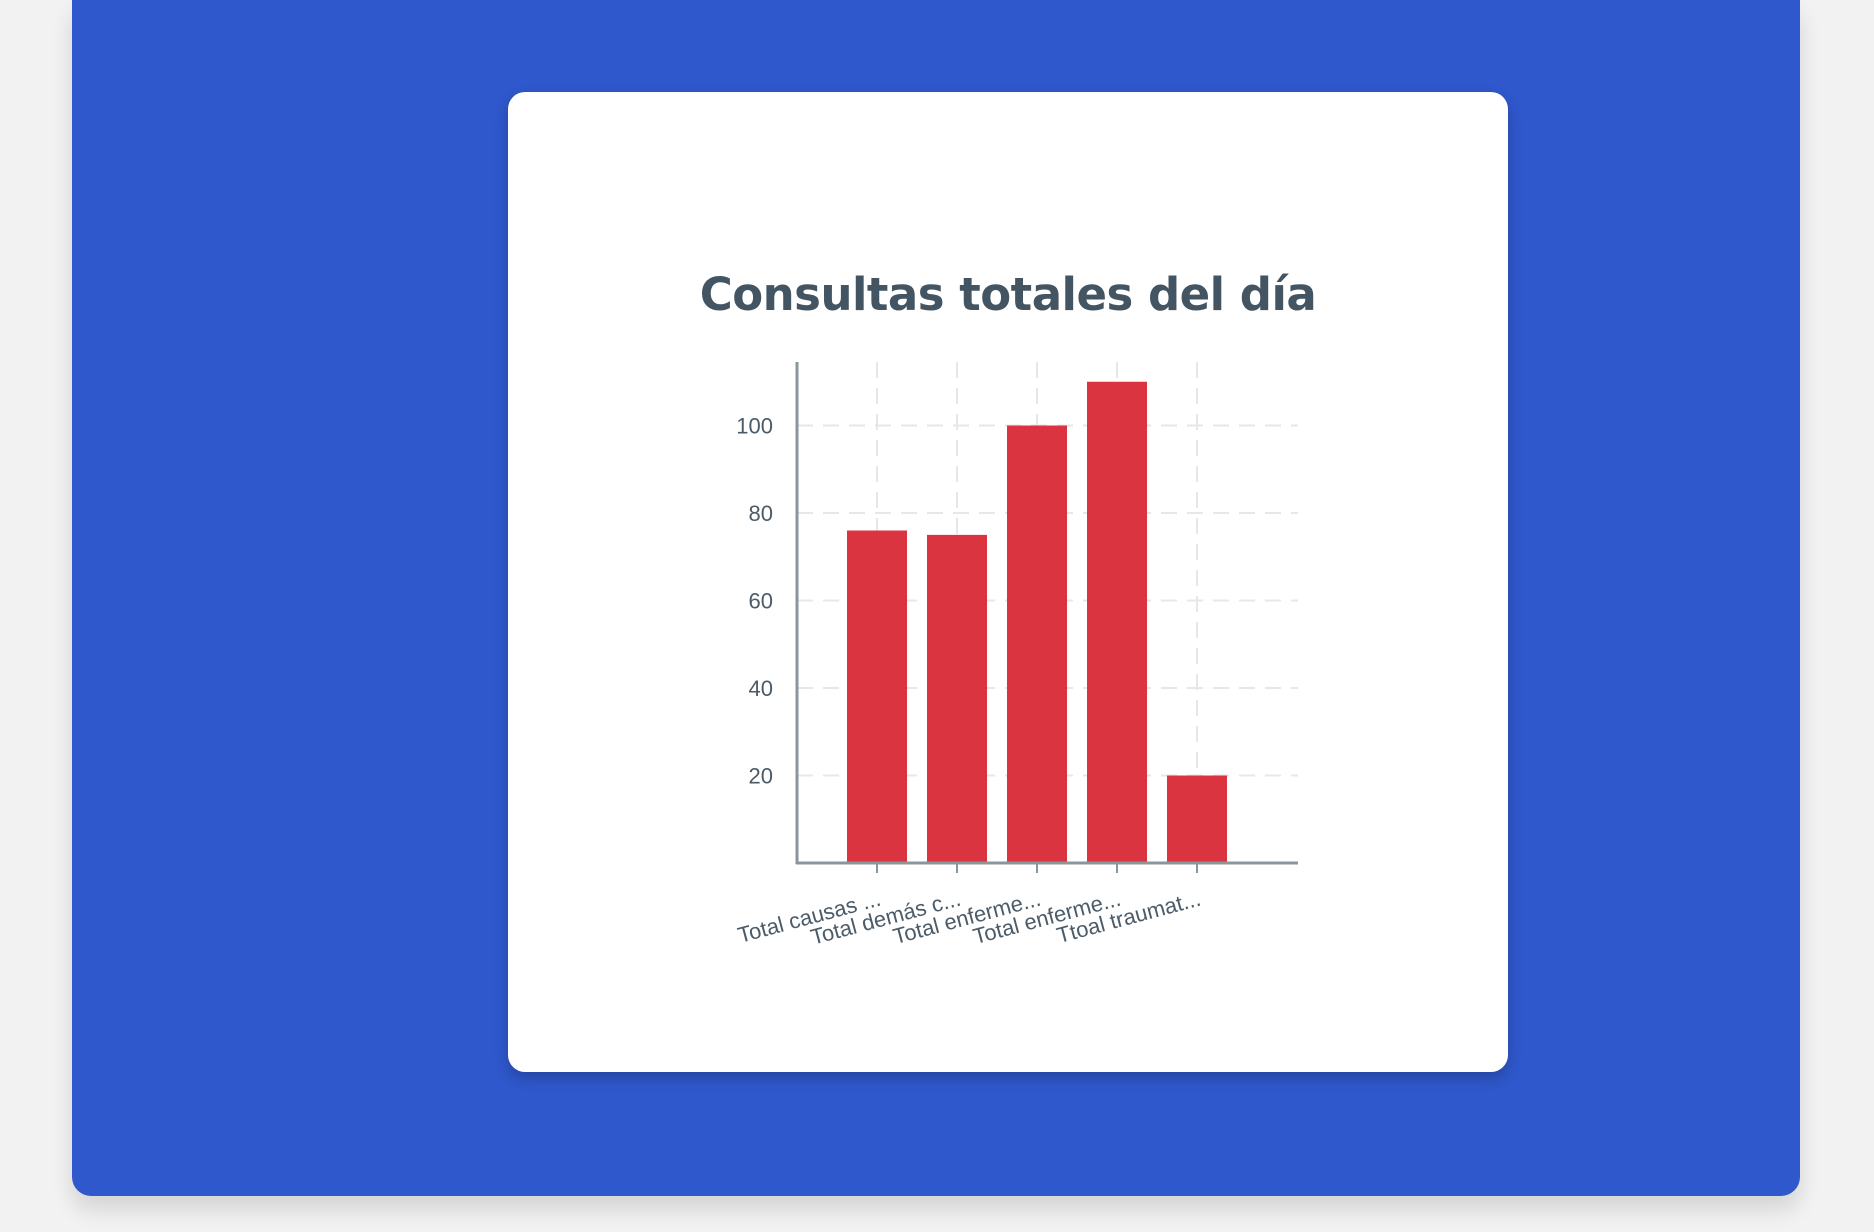  What do you see at coordinates (754, 426) in the screenshot?
I see `y-tick-label: 100` at bounding box center [754, 426].